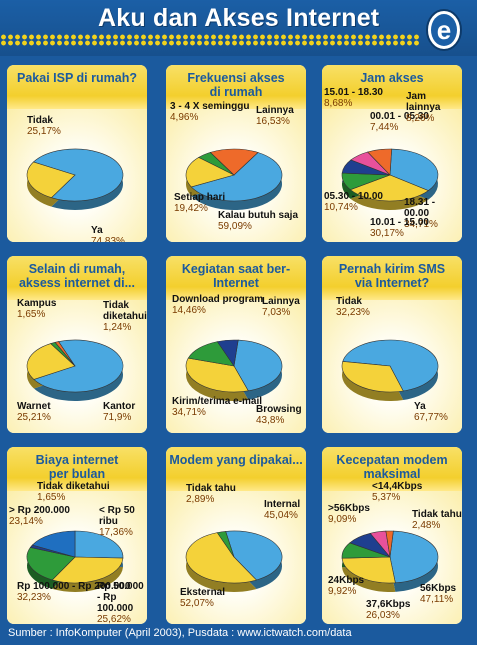  What do you see at coordinates (392, 78) in the screenshot?
I see `chart-title: Jam akses` at bounding box center [392, 78].